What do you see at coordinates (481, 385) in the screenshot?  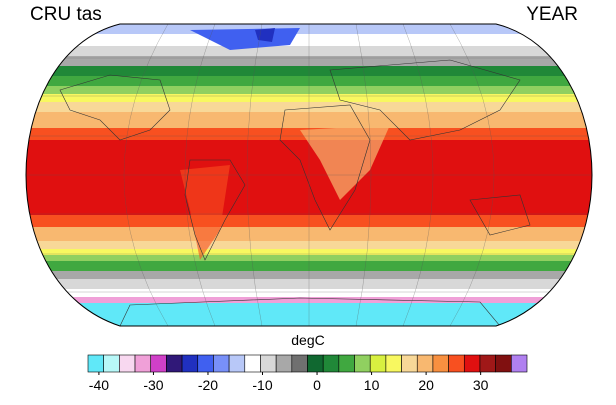 I see `colorbar-tick-label: 30` at bounding box center [481, 385].